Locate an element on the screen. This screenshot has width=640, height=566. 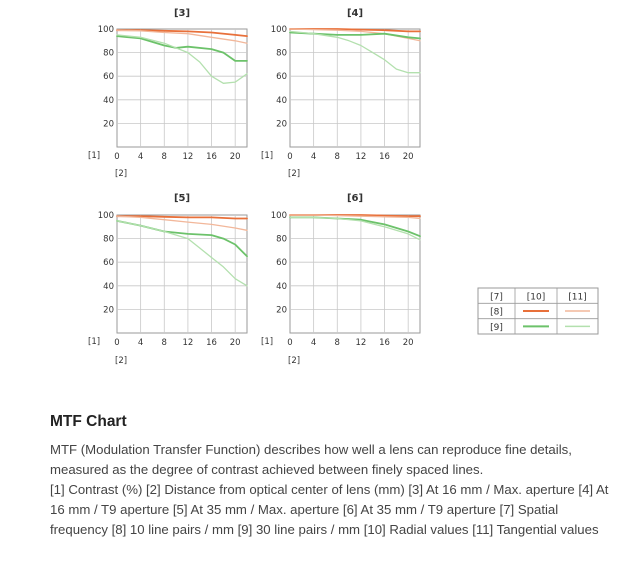
legend-header: [10] is located at coordinates (536, 297).